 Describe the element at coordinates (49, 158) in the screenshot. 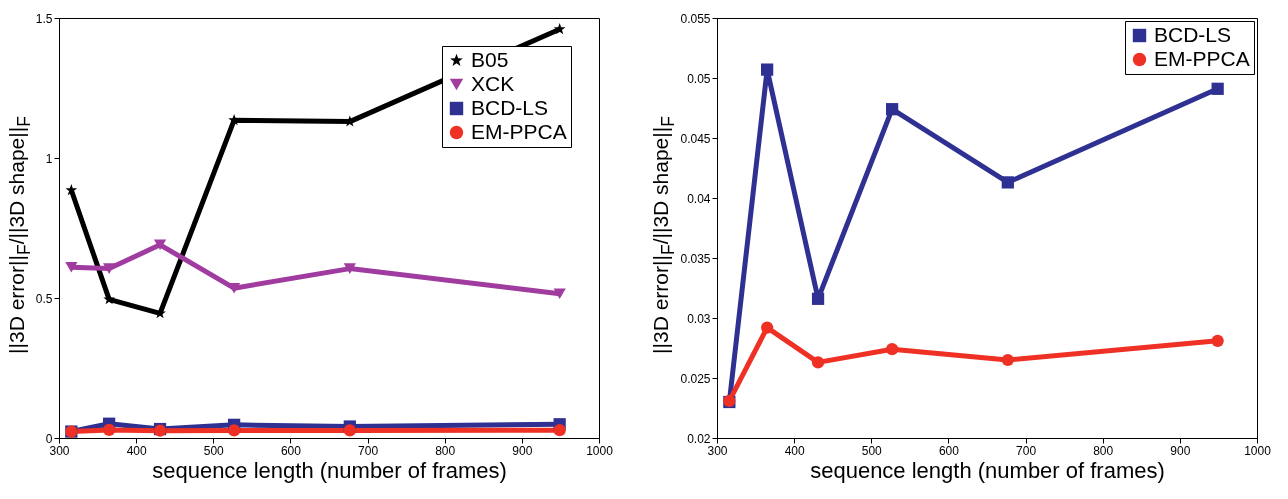

I see `y-tick-label: 1` at that location.